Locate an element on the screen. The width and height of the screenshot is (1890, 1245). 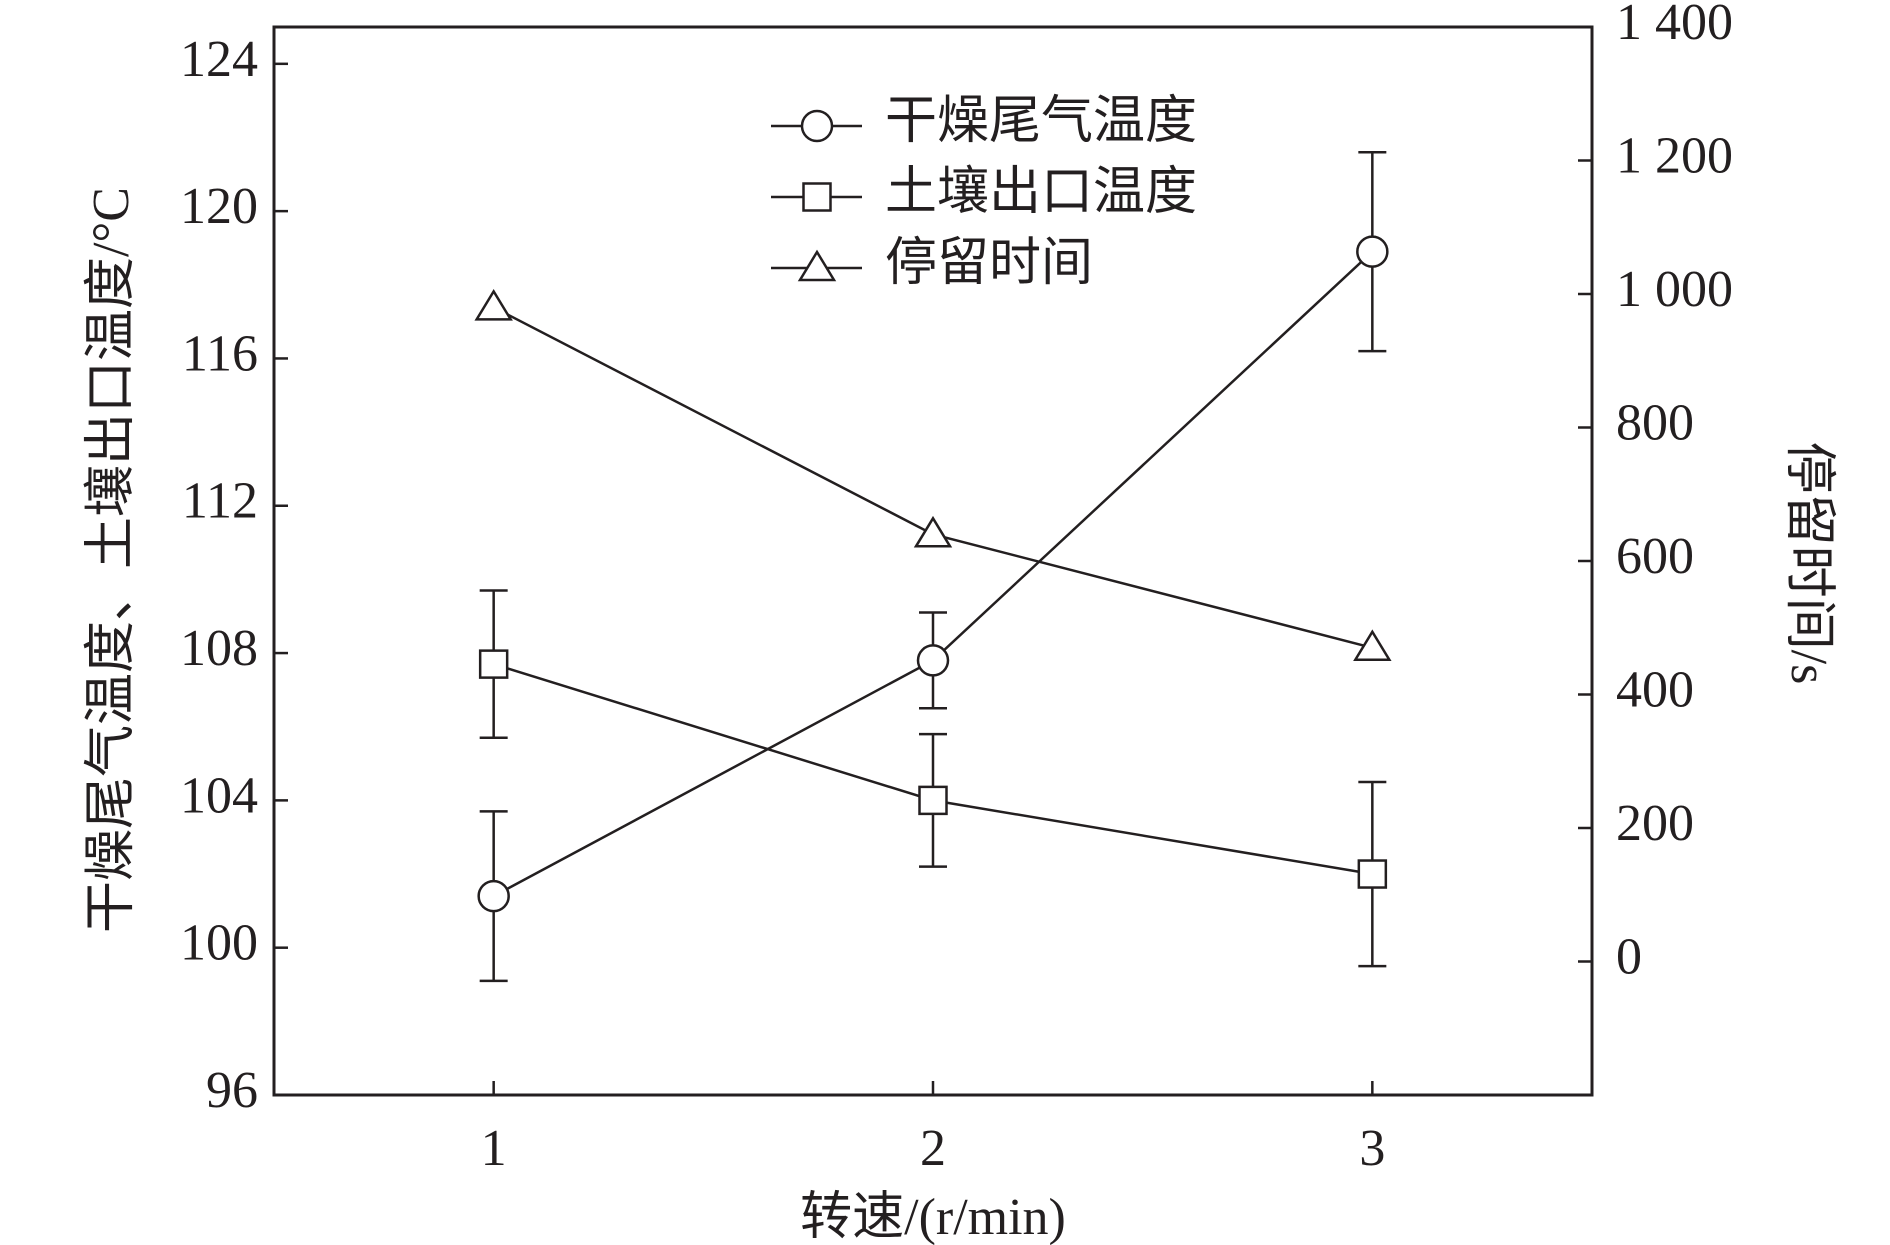
y2-tick-label: 200 is located at coordinates (1655, 823).